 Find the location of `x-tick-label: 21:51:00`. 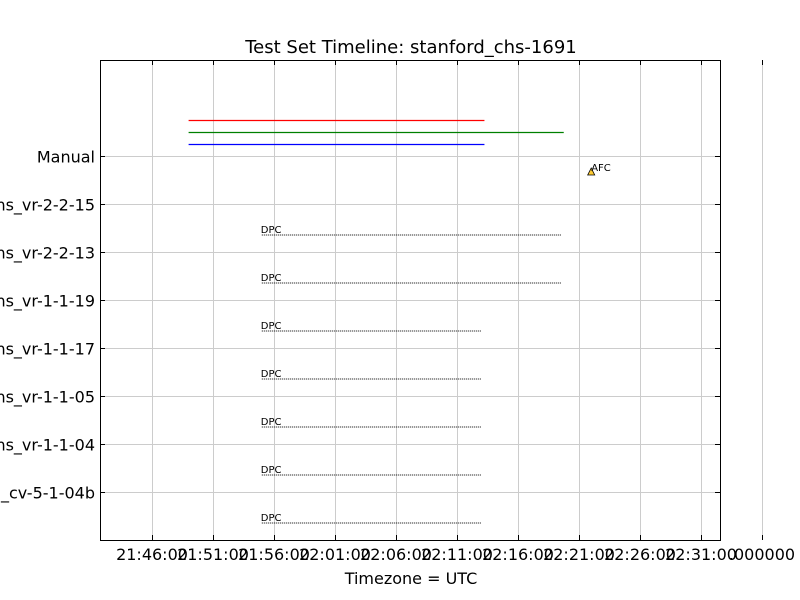

x-tick-label: 21:51:00 is located at coordinates (213, 554).